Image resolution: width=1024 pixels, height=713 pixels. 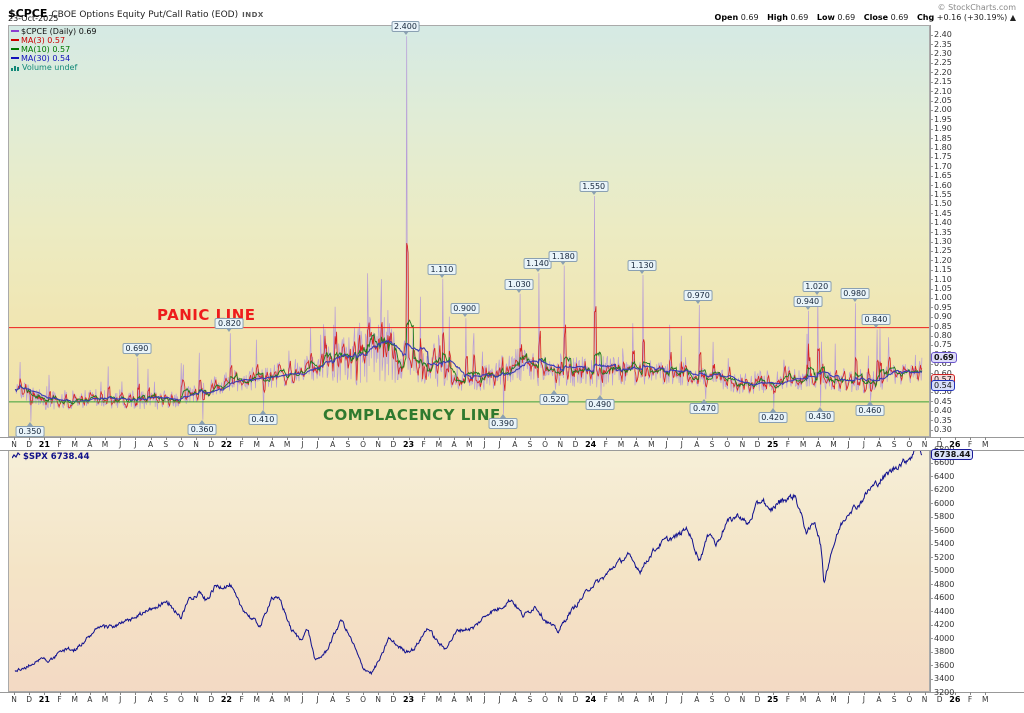 I want to click on cpce-y-axis-label: 1.05, so click(x=943, y=288).